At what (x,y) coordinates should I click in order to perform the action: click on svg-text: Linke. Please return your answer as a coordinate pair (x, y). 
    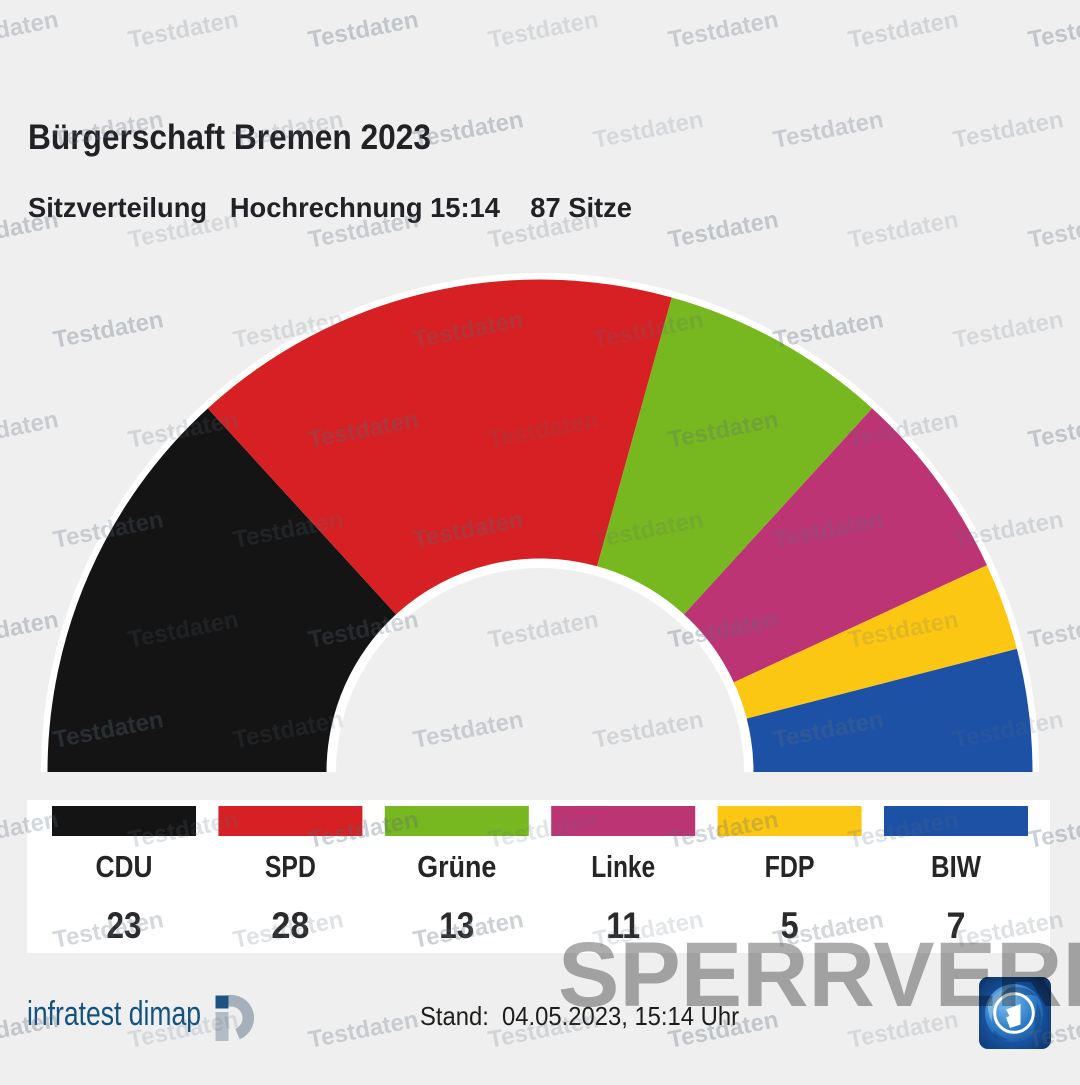
    Looking at the image, I should click on (623, 866).